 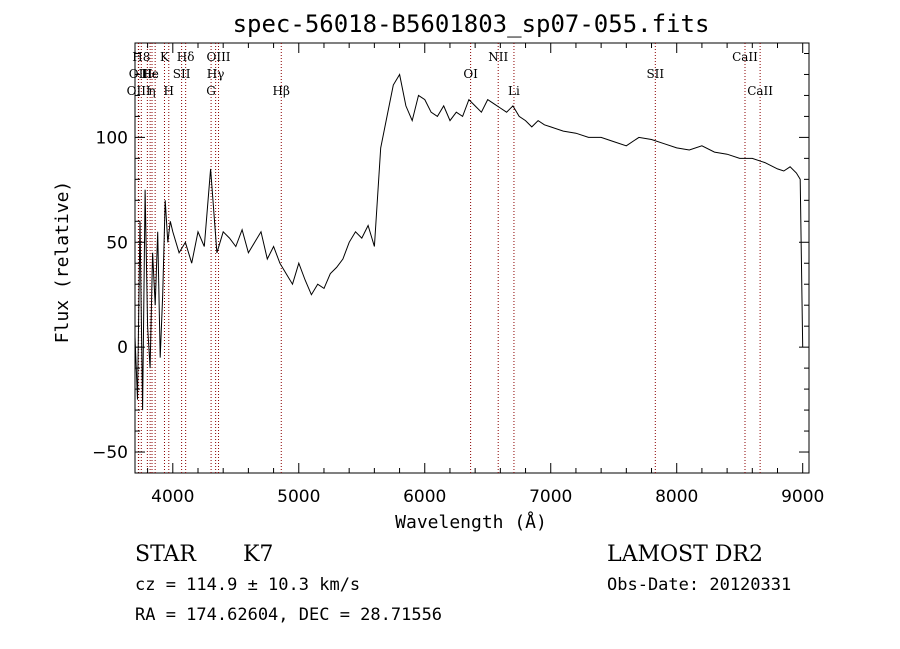 I want to click on y-tick-label: 50, so click(x=117, y=243).